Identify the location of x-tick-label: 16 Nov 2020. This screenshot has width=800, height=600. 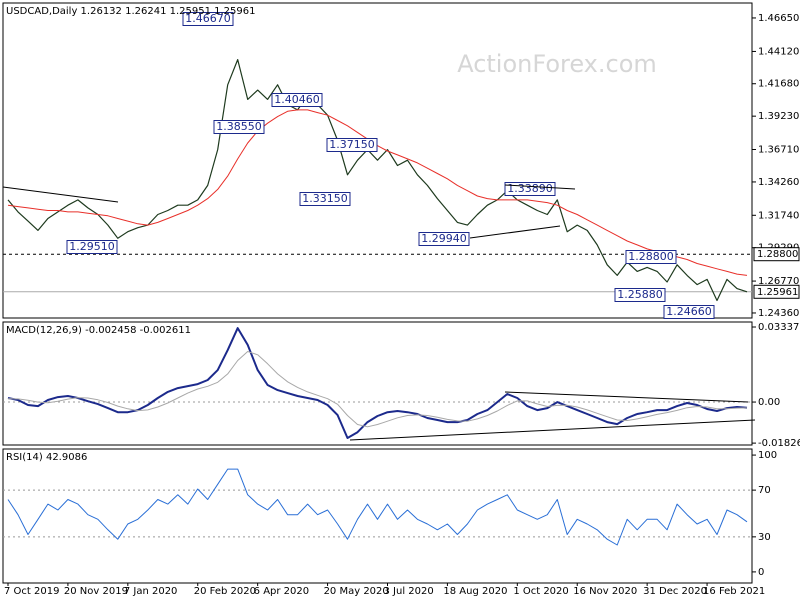
(605, 591).